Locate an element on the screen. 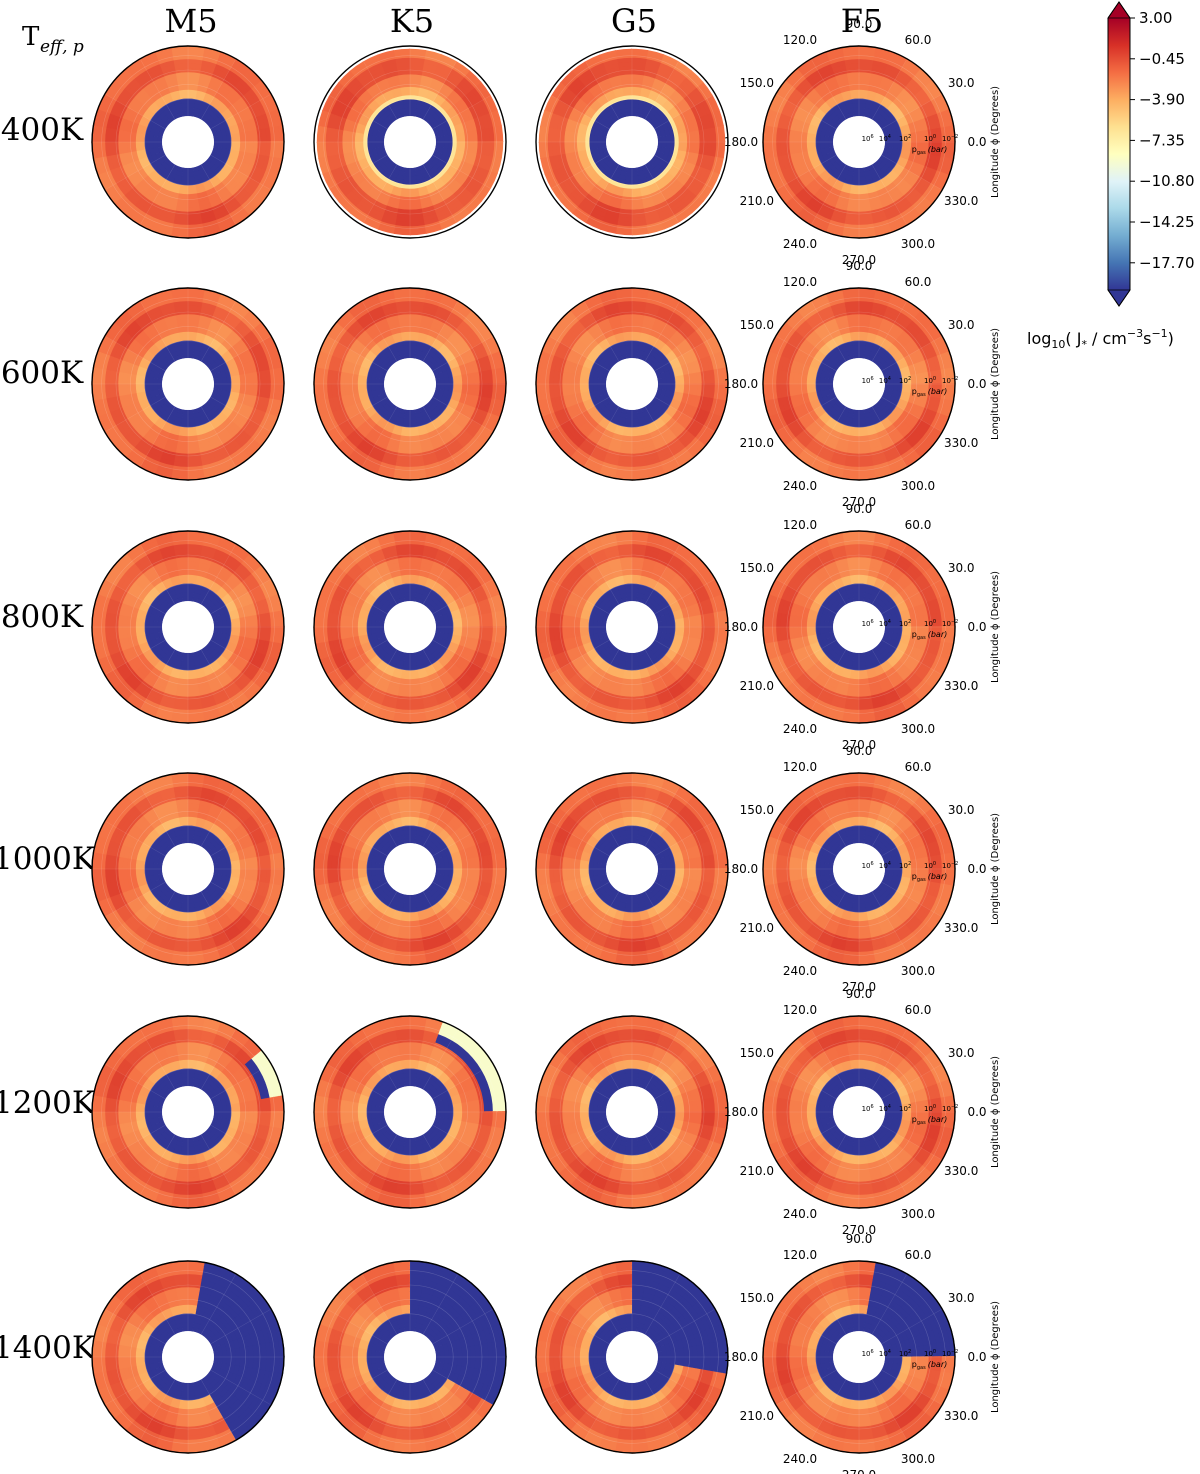 The height and width of the screenshot is (1474, 1200). radial-tick-exp: 2 is located at coordinates (909, 379).